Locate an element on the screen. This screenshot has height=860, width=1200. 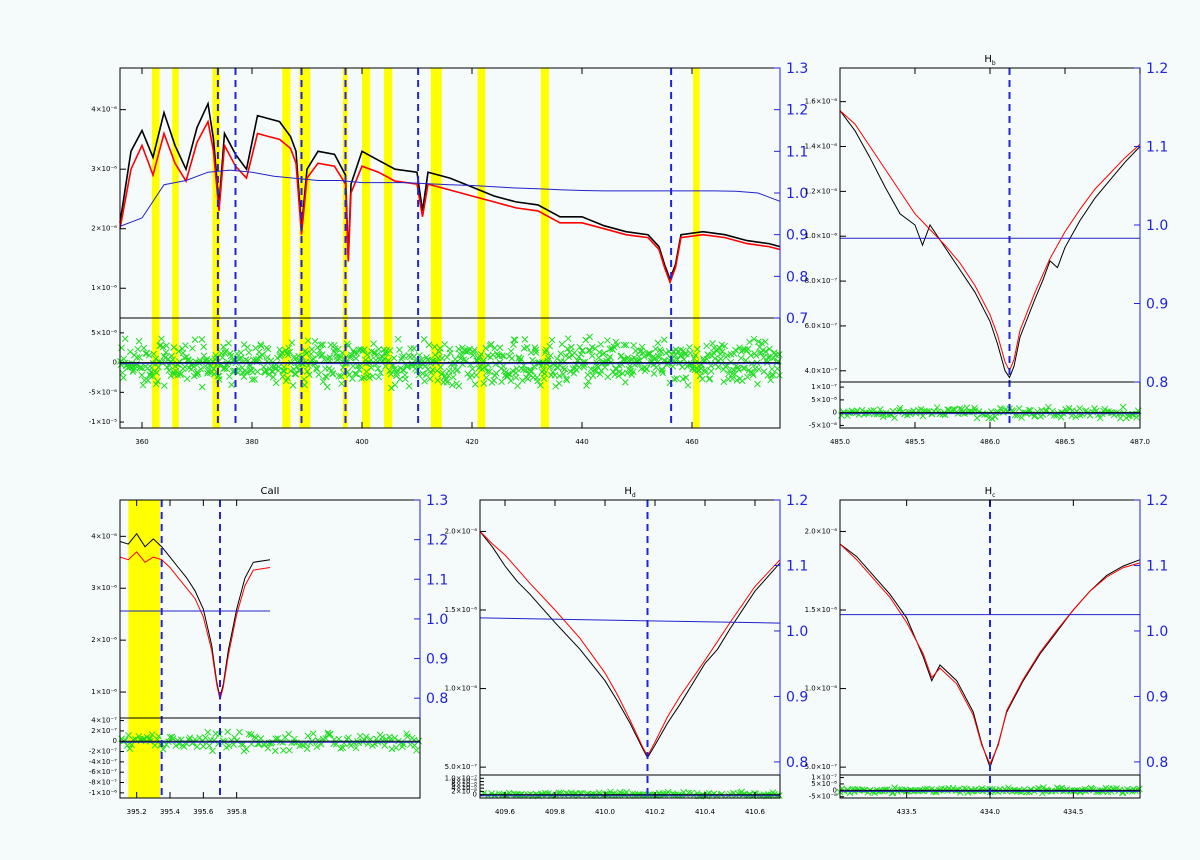
y-right-tick-label: 0.9 is located at coordinates (797, 697).